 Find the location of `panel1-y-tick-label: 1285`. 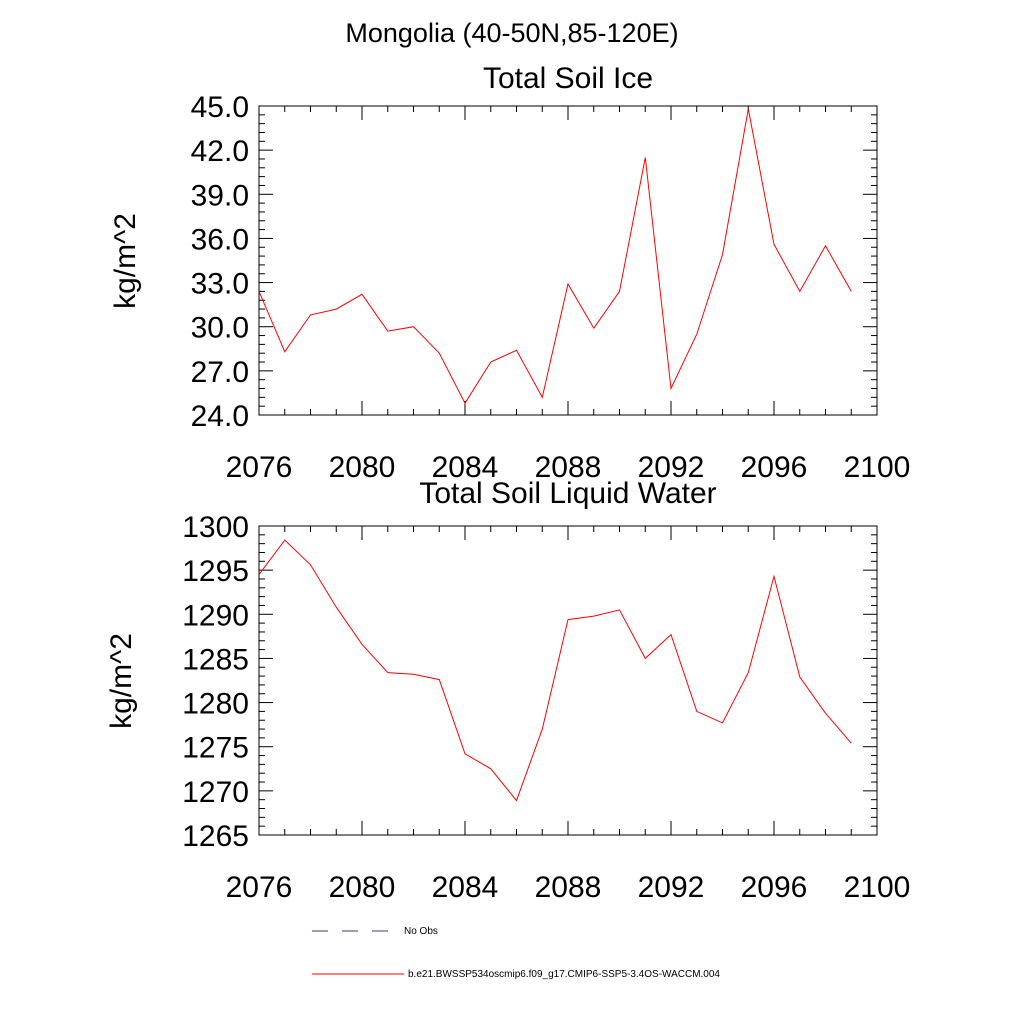

panel1-y-tick-label: 1285 is located at coordinates (215, 659).